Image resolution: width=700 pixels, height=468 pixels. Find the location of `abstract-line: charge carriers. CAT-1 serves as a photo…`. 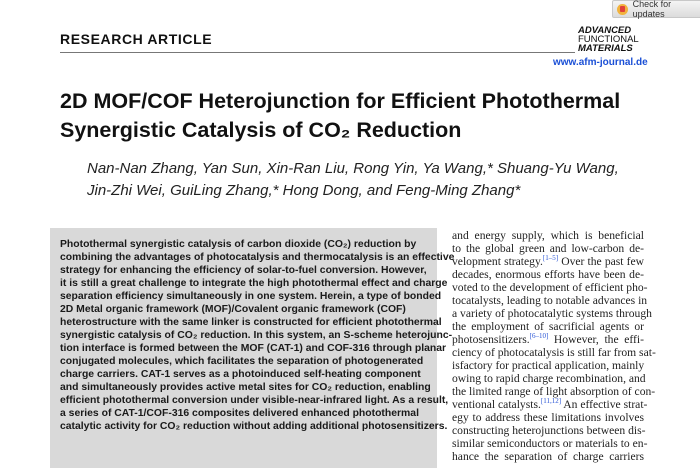

abstract-line: charge carriers. CAT-1 serves as a photo… is located at coordinates (240, 374).